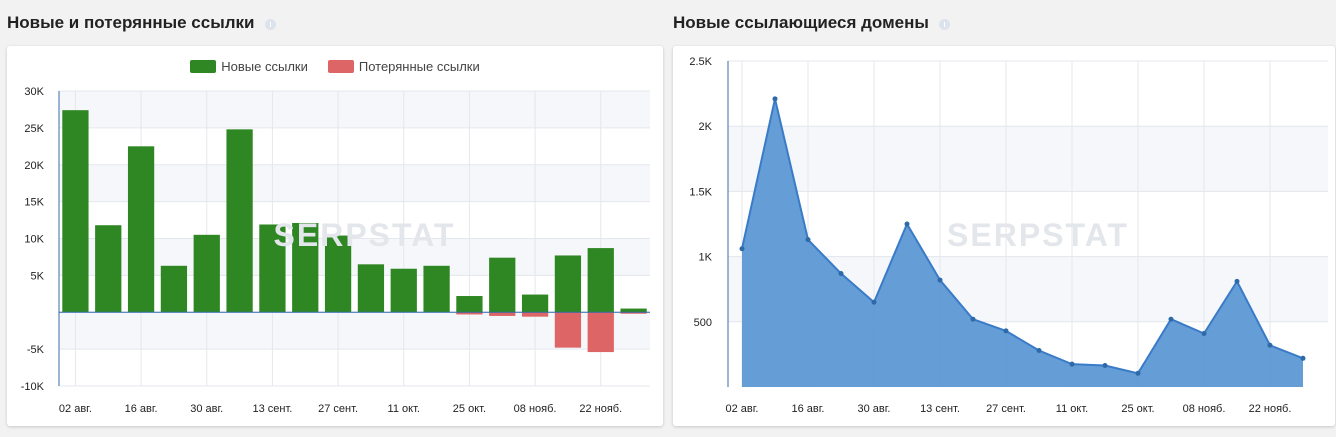 The height and width of the screenshot is (437, 1336). I want to click on y-tick-label: 2.5K, so click(700, 62).